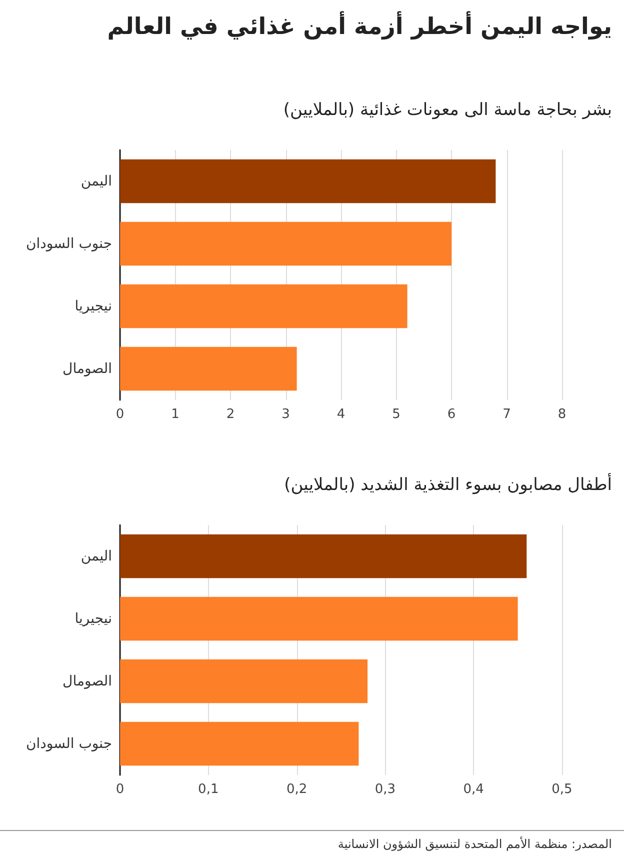 The width and height of the screenshot is (624, 860). I want to click on x-tick-label: 3, so click(286, 414).